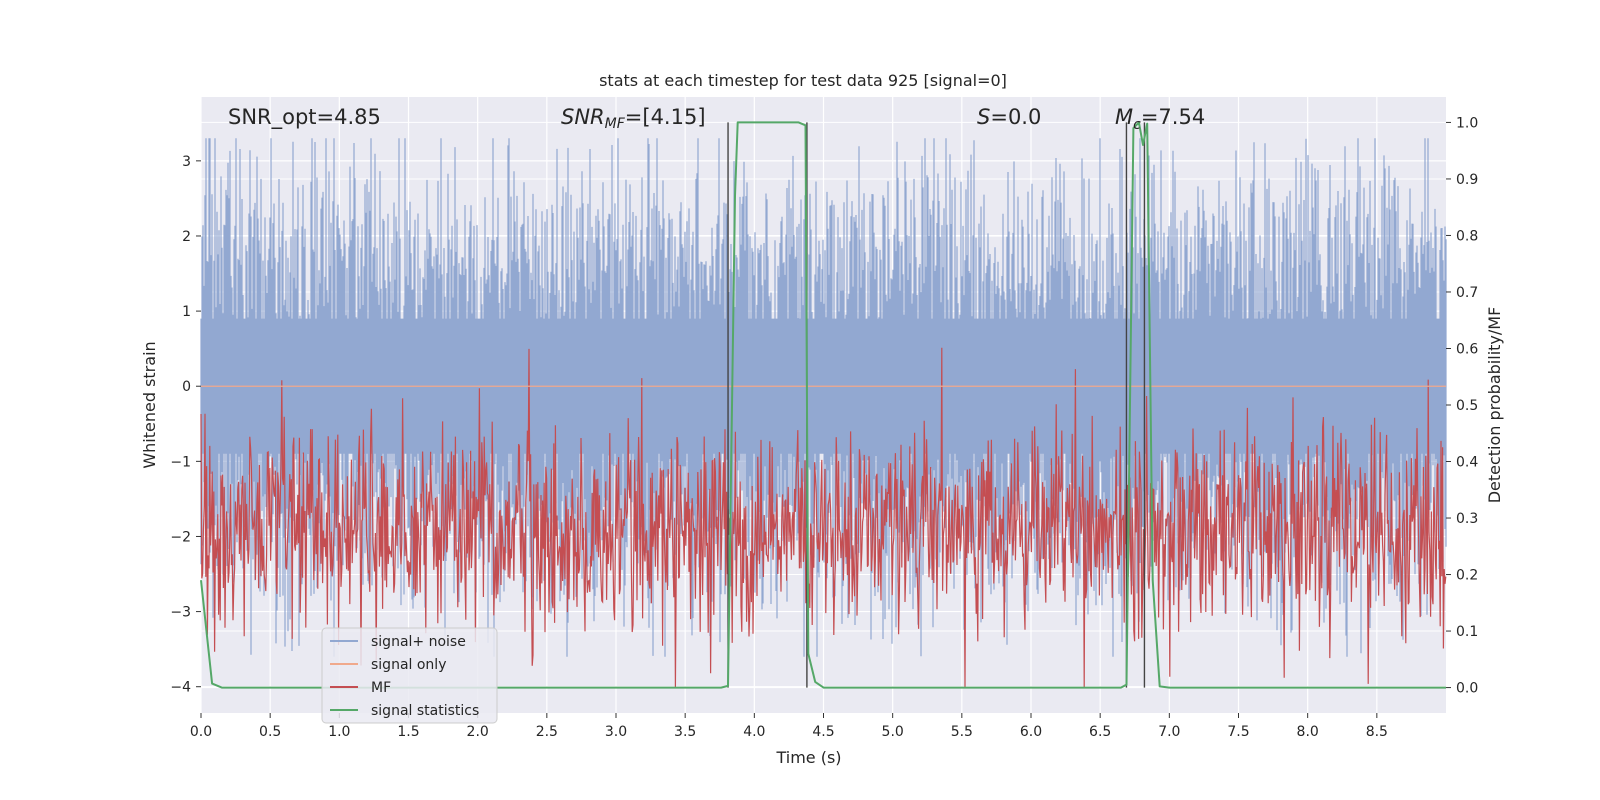 The height and width of the screenshot is (800, 1600). What do you see at coordinates (616, 732) in the screenshot?
I see `x-tick-label: 3.0` at bounding box center [616, 732].